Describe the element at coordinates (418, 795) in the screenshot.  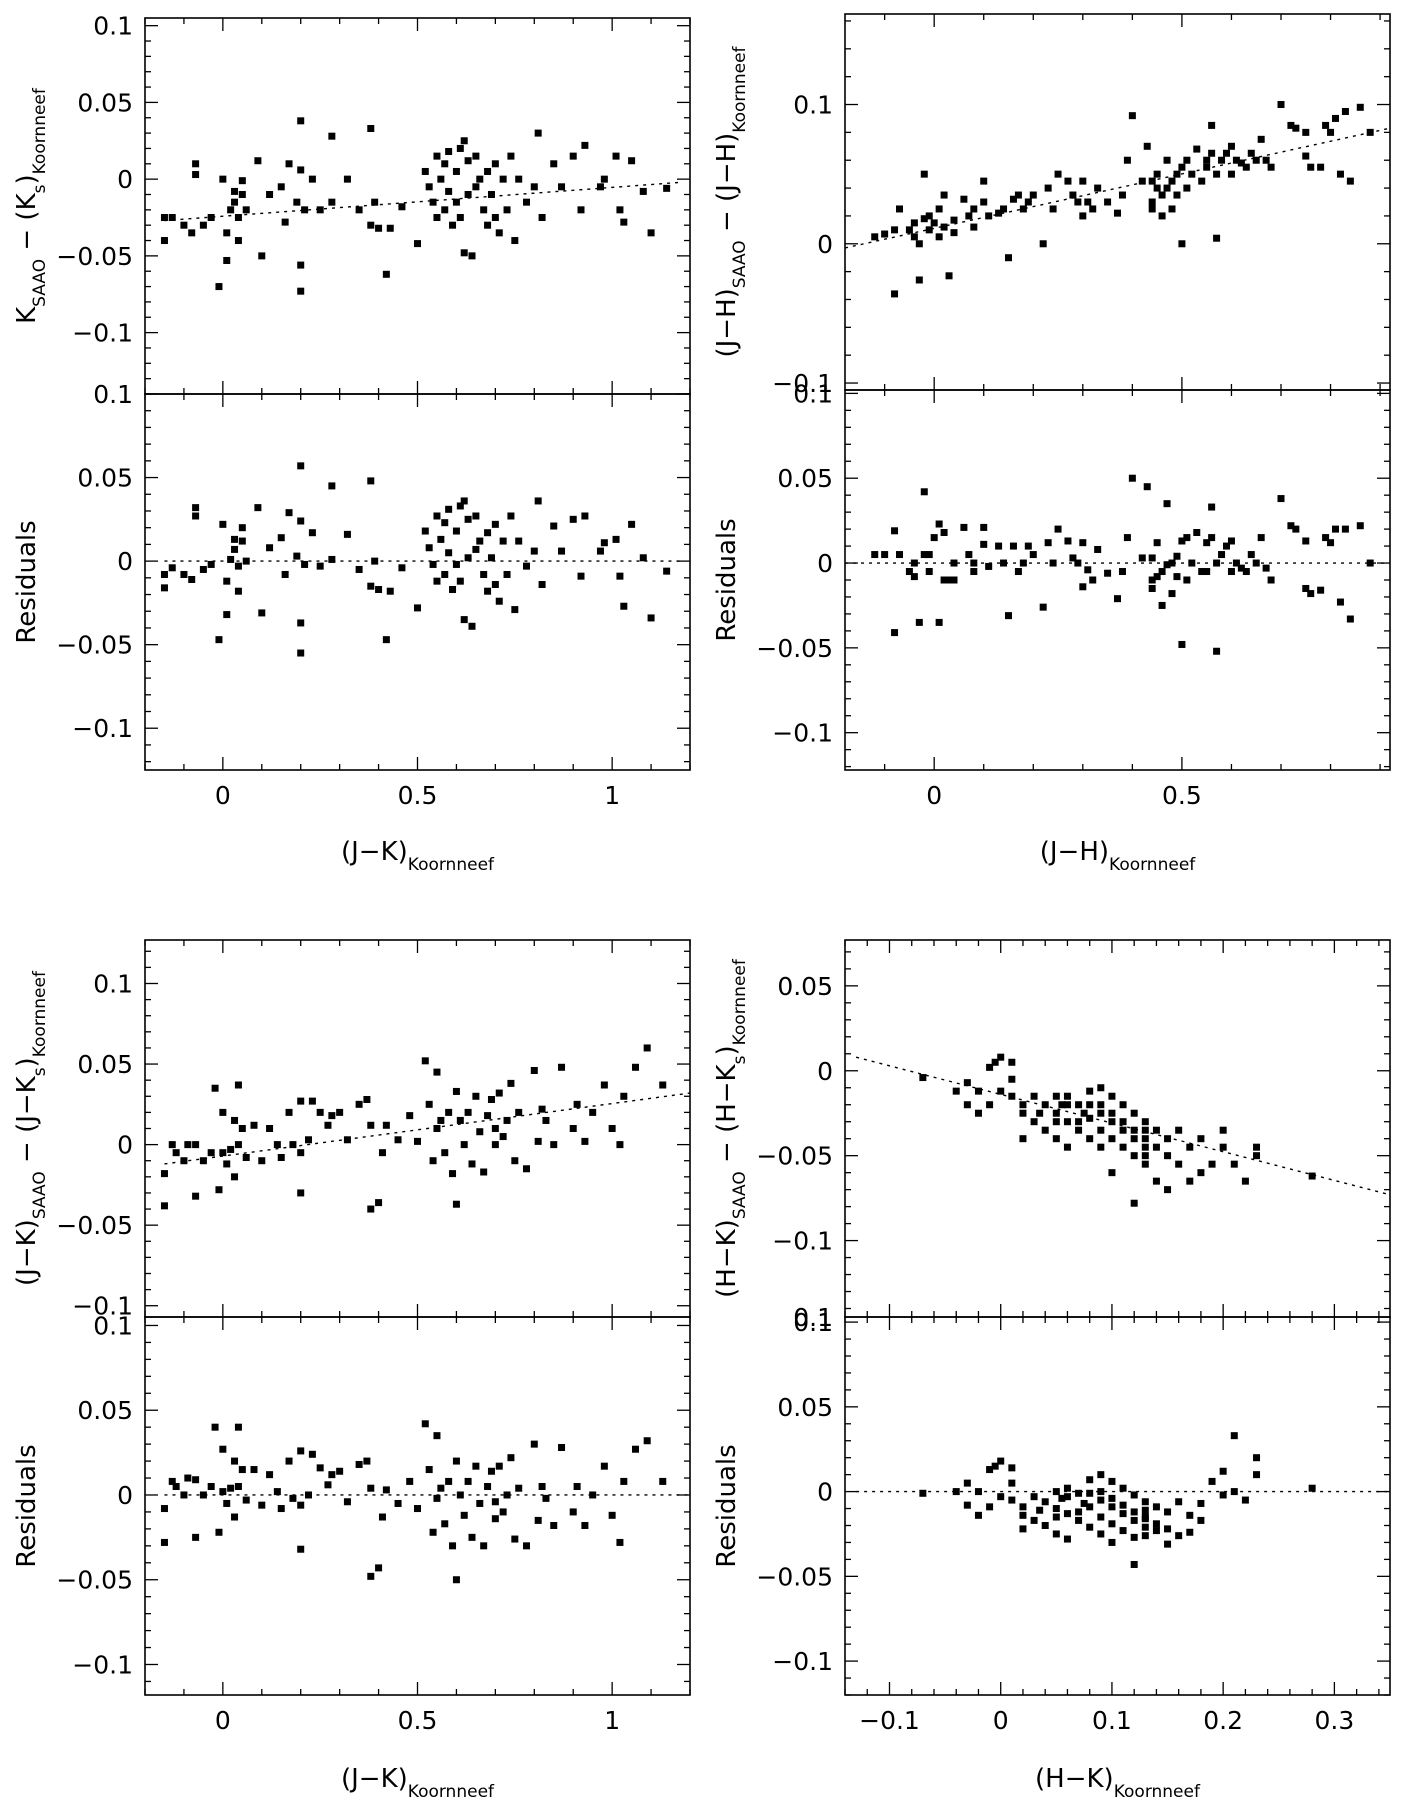
I see `xtick-label: 0.5` at that location.